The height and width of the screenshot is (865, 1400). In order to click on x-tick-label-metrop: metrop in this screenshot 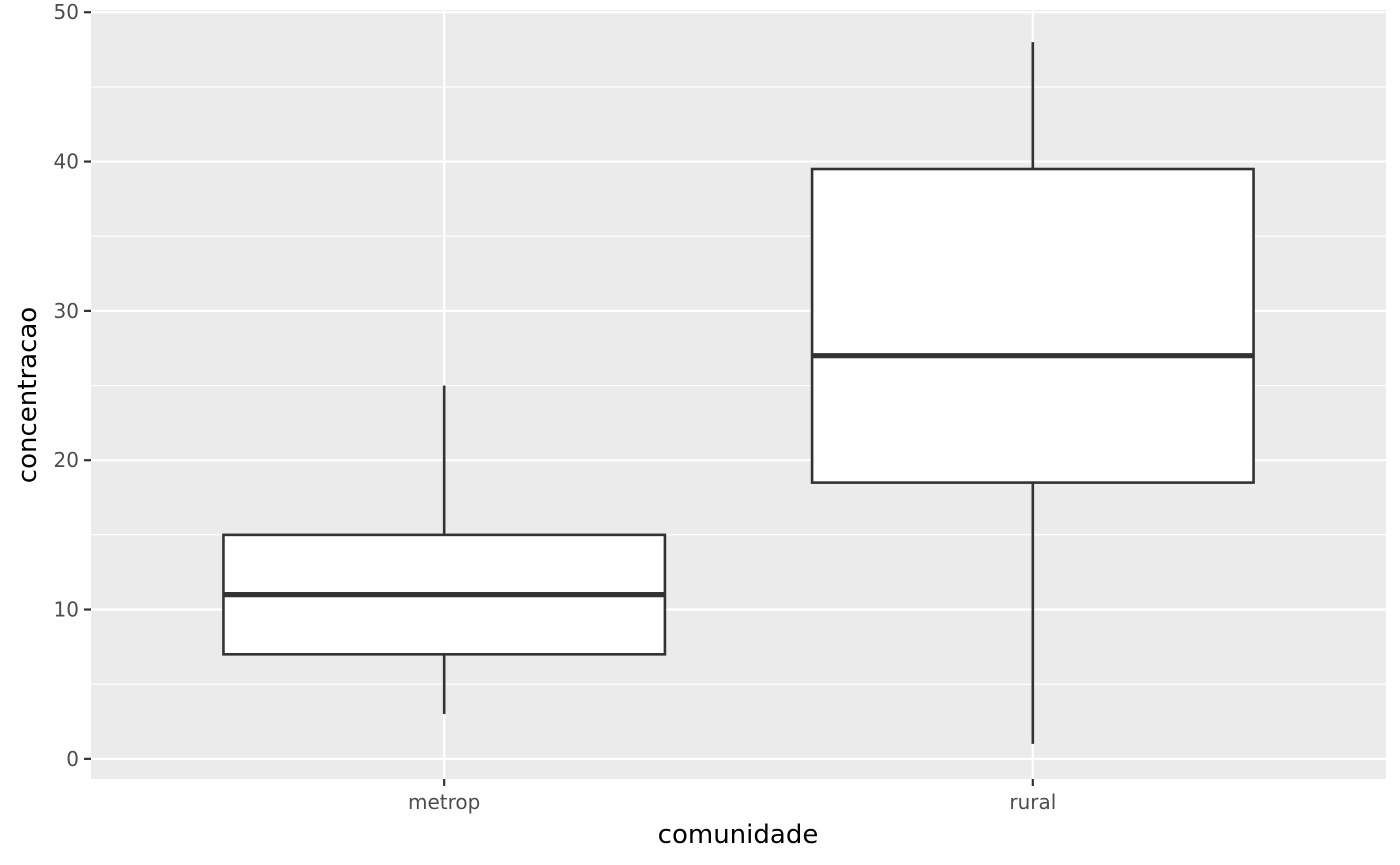, I will do `click(444, 802)`.